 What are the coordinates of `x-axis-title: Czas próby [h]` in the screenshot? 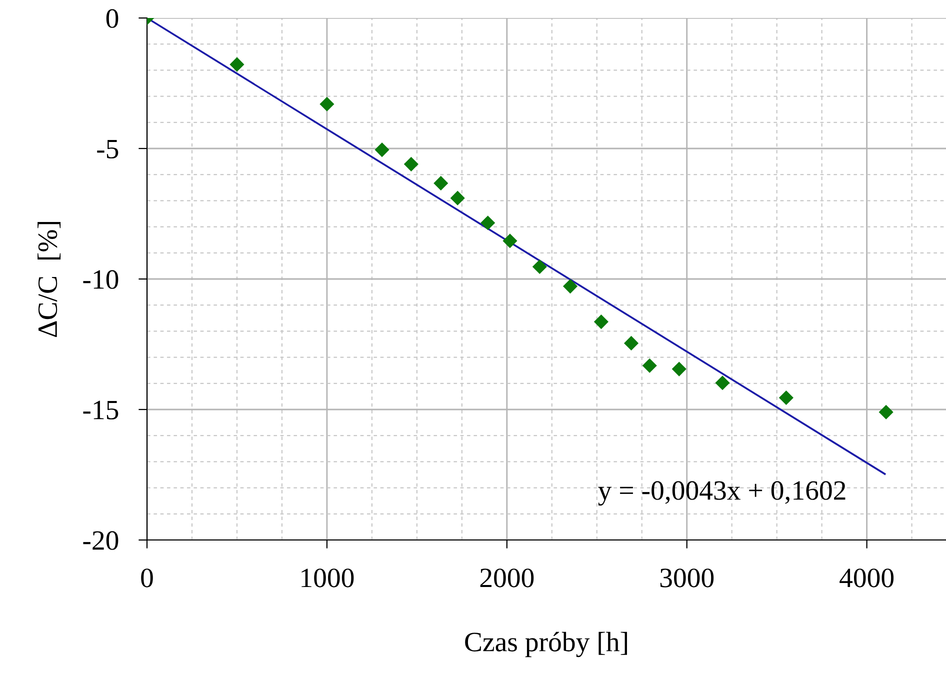 It's located at (546, 645).